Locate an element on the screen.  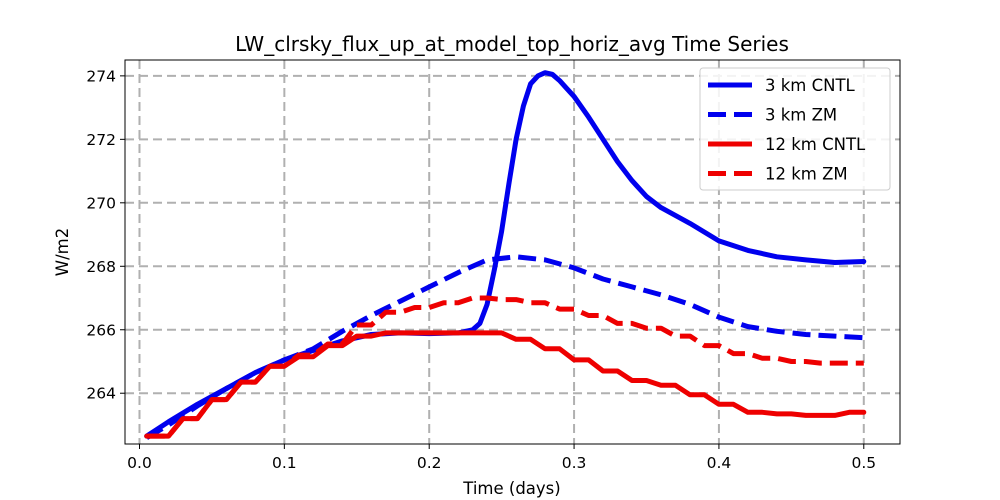
x-tick-label: 0.1 is located at coordinates (284, 463).